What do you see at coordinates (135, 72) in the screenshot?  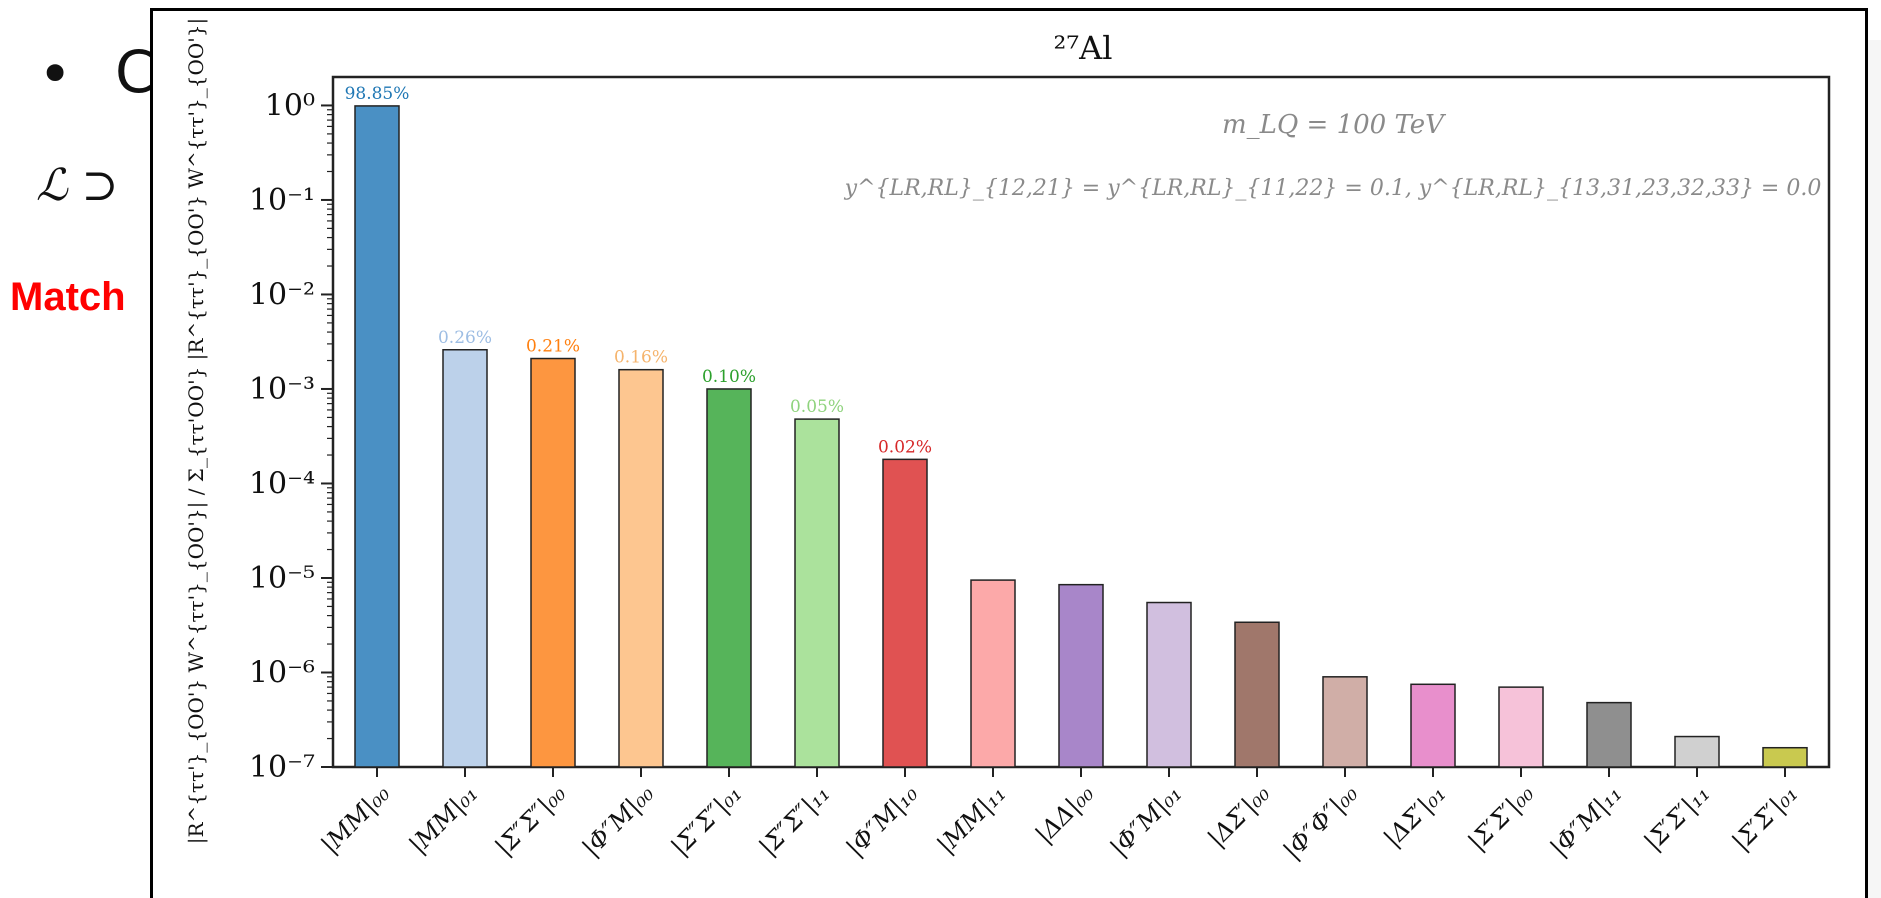 I see `slide-heading-fragment: C` at bounding box center [135, 72].